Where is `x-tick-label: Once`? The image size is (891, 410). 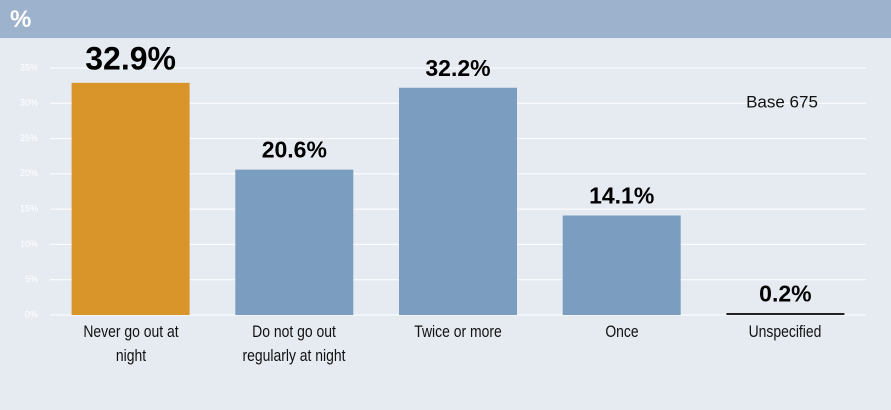 x-tick-label: Once is located at coordinates (622, 331).